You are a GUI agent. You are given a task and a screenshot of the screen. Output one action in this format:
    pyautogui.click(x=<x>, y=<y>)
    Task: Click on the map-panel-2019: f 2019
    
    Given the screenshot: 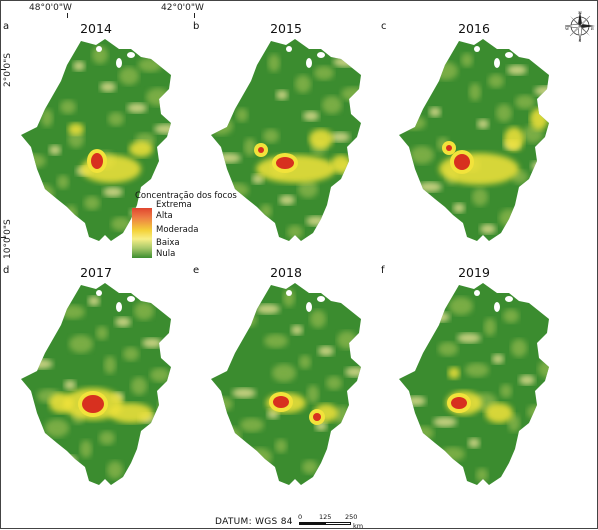 What is the action you would take?
    pyautogui.click(x=474, y=385)
    